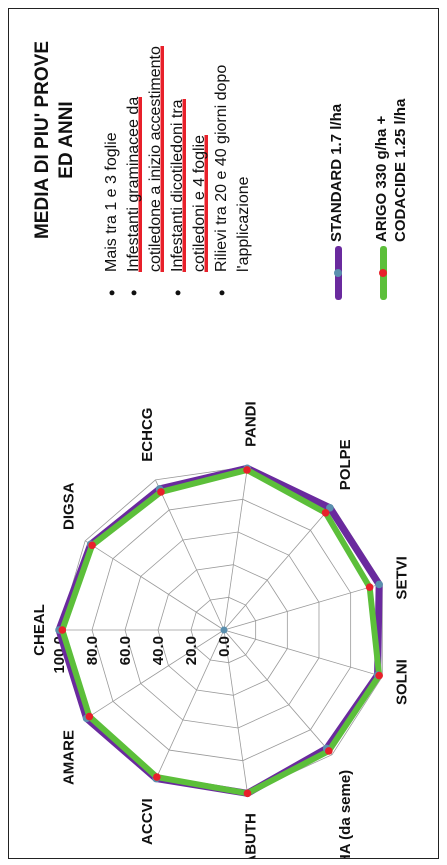 This screenshot has width=447, height=865. What do you see at coordinates (68, 506) in the screenshot?
I see `category-label: DIGSA` at bounding box center [68, 506].